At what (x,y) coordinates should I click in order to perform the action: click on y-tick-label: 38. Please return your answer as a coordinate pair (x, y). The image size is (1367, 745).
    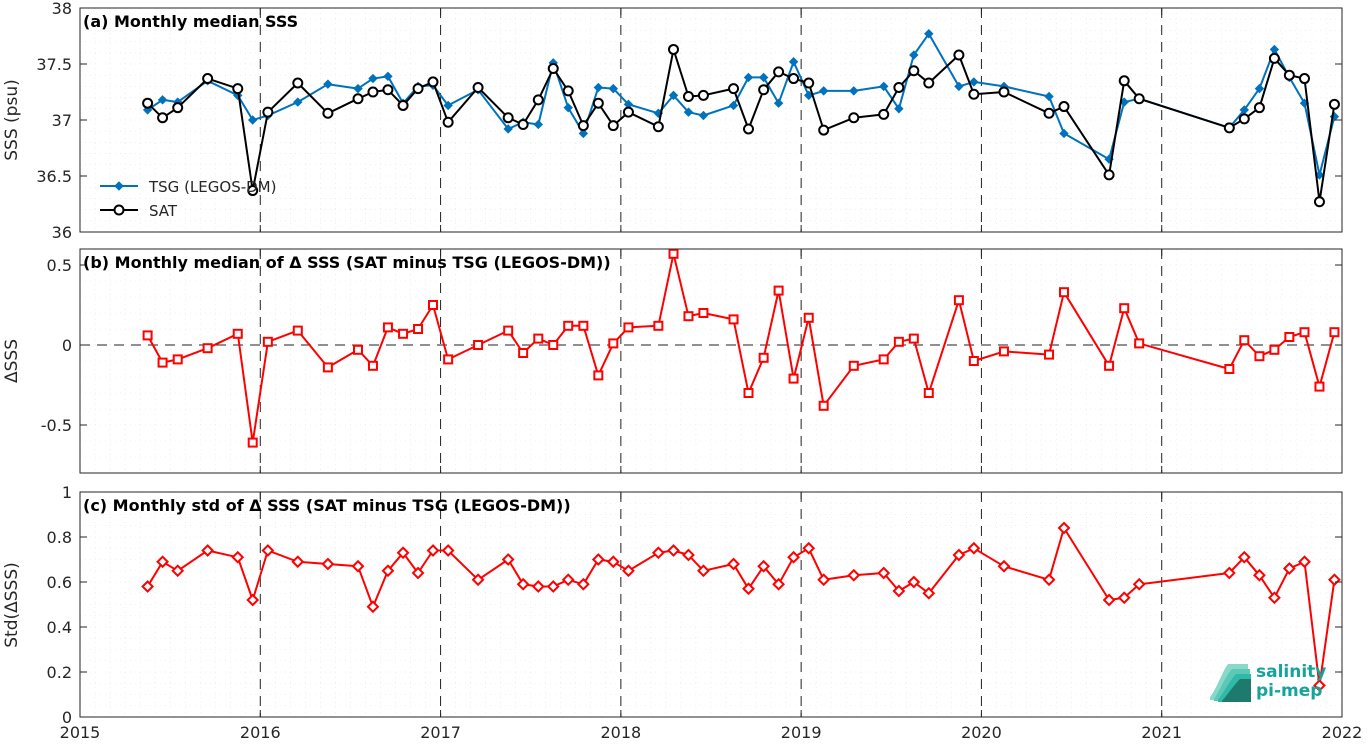
    Looking at the image, I should click on (62, 9).